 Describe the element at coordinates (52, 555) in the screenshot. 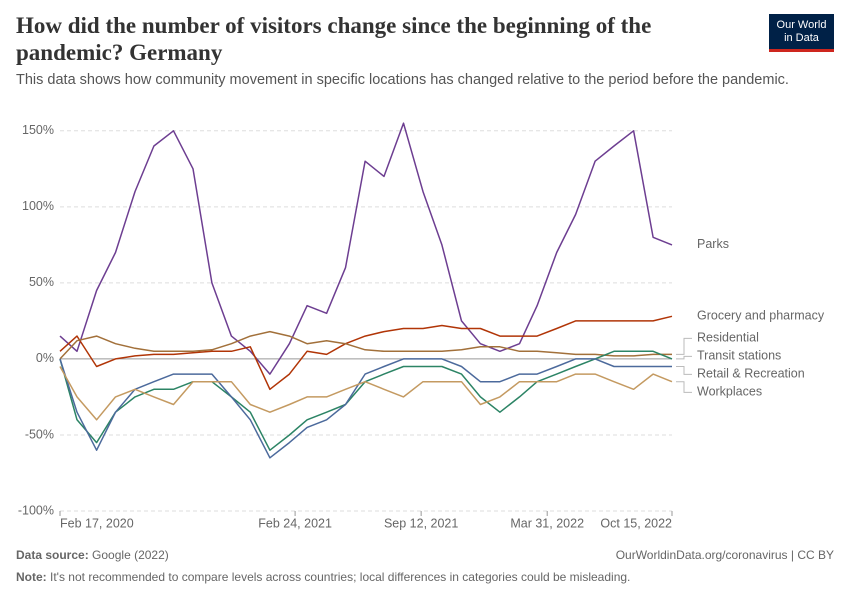

I see `source-label: Data source:` at that location.